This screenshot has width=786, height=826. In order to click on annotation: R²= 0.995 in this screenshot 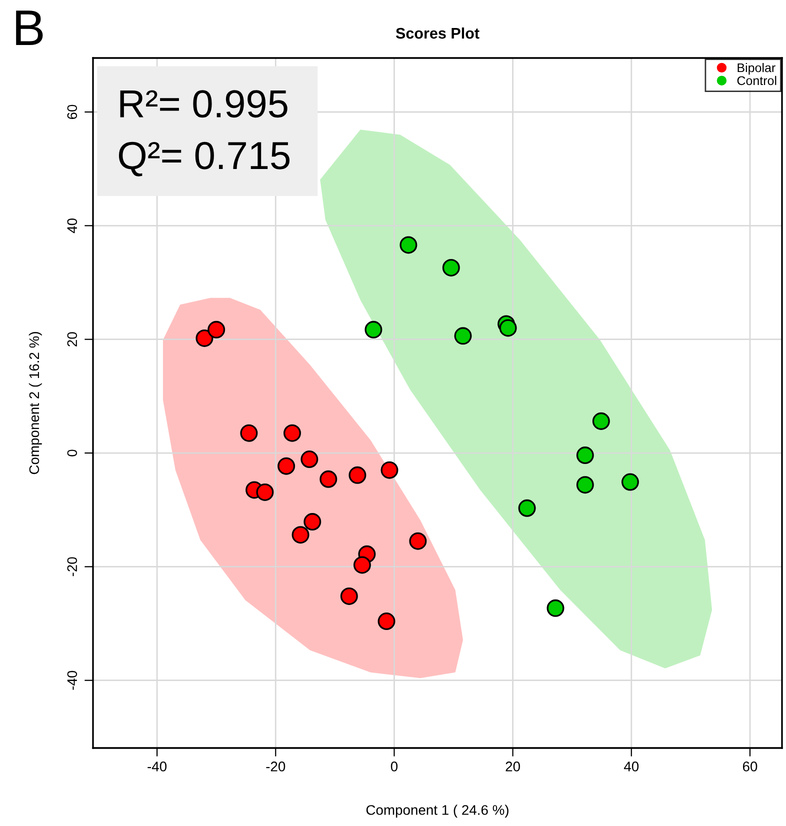, I will do `click(204, 104)`.